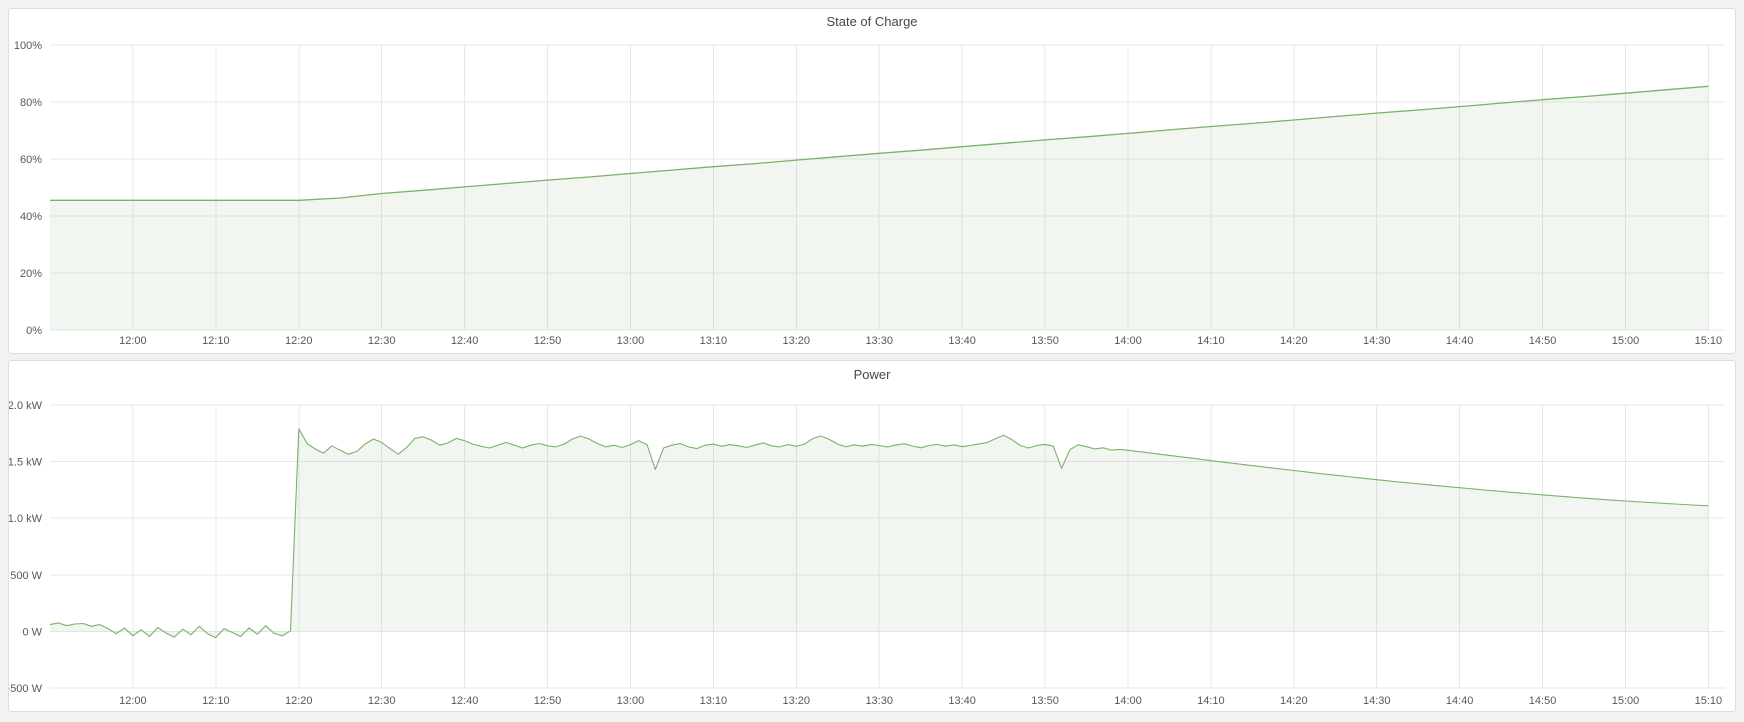 The width and height of the screenshot is (1744, 722). What do you see at coordinates (31, 274) in the screenshot?
I see `y-tick-label: 20%` at bounding box center [31, 274].